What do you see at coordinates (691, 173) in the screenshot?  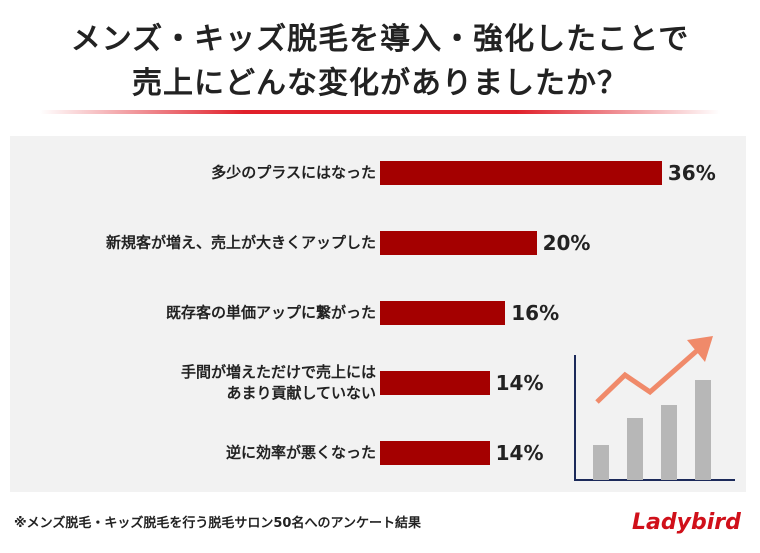 I see `value-label: 36%` at bounding box center [691, 173].